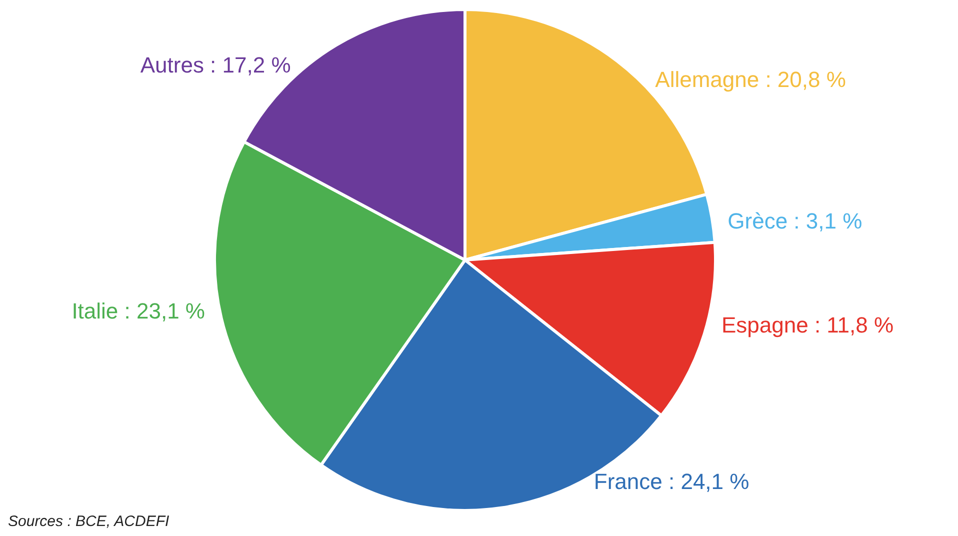 Image resolution: width=958 pixels, height=536 pixels. I want to click on slice-label: Grèce : 3,1 %, so click(795, 221).